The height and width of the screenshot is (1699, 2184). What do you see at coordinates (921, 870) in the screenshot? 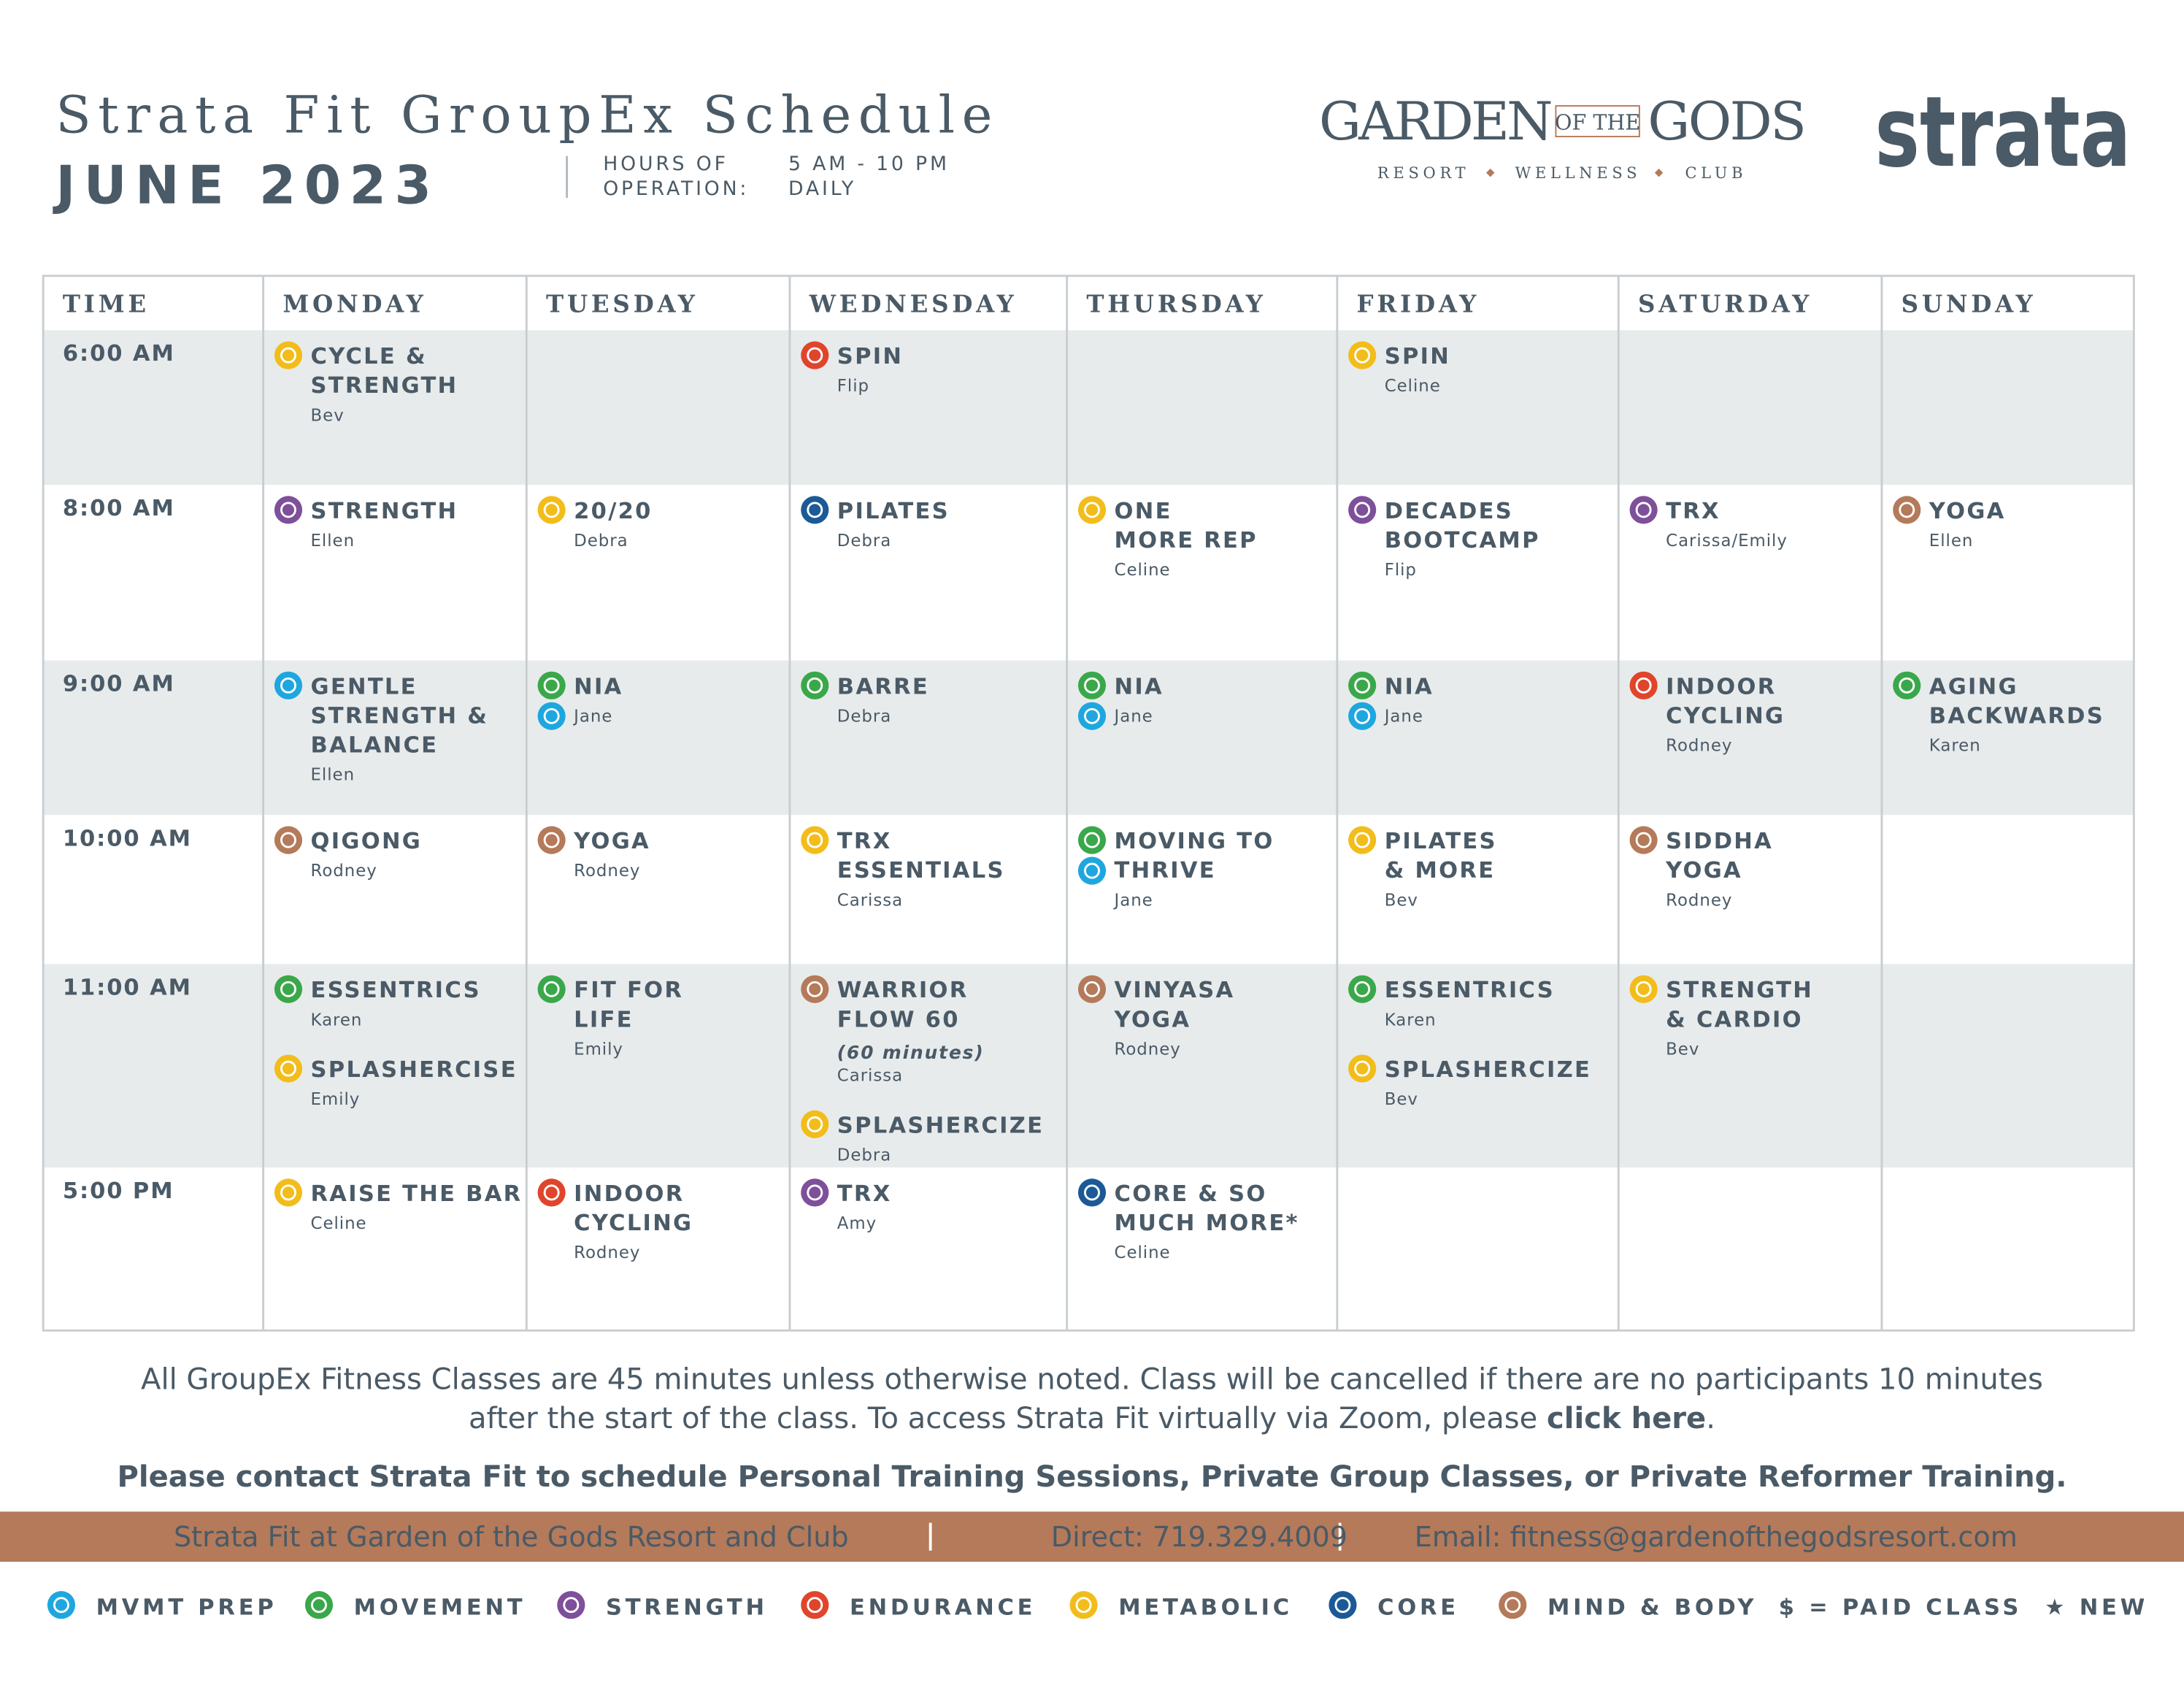
I see `class-name: ESSENTIALS` at bounding box center [921, 870].